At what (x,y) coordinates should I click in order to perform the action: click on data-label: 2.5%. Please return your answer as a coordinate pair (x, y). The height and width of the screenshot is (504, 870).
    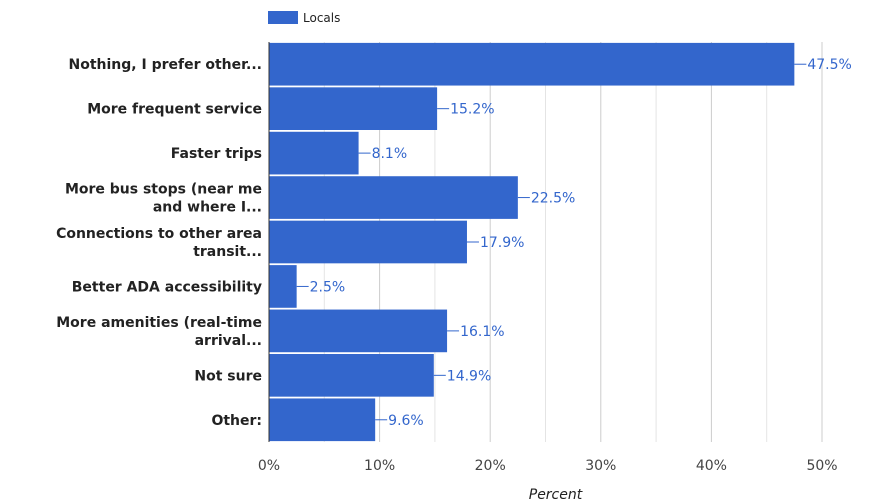
    Looking at the image, I should click on (328, 287).